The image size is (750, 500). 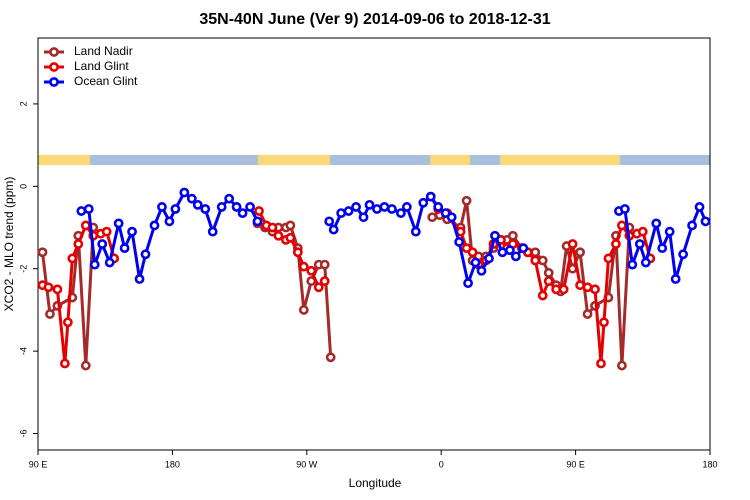 I want to click on legend-label: Ocean Glint, so click(x=106, y=81).